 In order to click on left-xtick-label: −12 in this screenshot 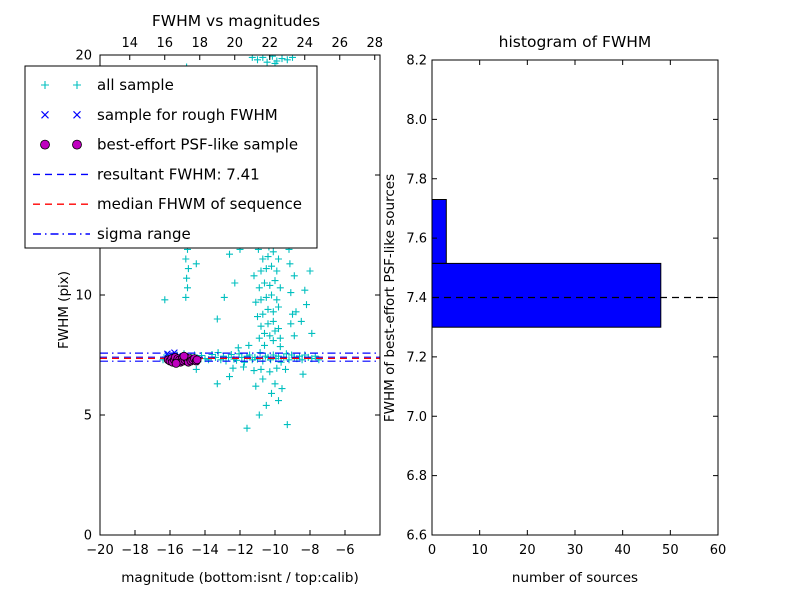, I will do `click(239, 550)`.